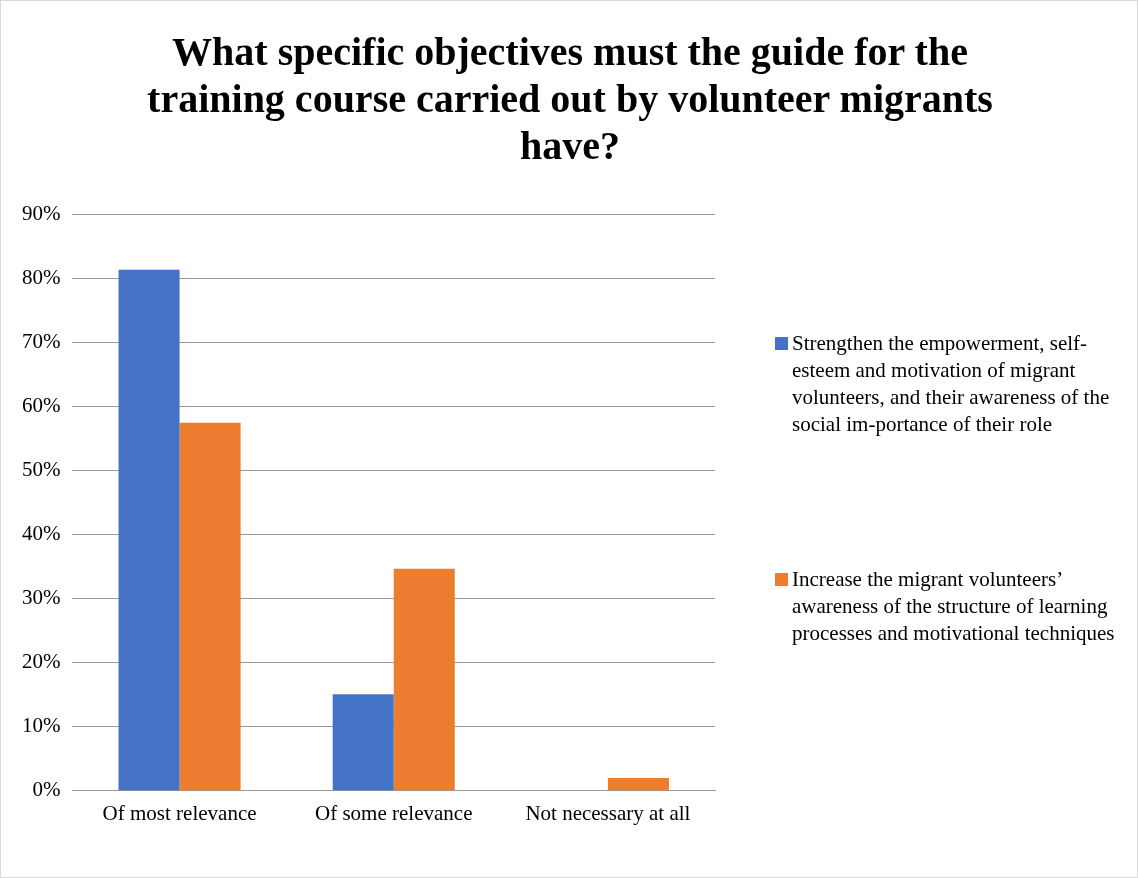  What do you see at coordinates (41, 405) in the screenshot?
I see `y-tick-label: 60%` at bounding box center [41, 405].